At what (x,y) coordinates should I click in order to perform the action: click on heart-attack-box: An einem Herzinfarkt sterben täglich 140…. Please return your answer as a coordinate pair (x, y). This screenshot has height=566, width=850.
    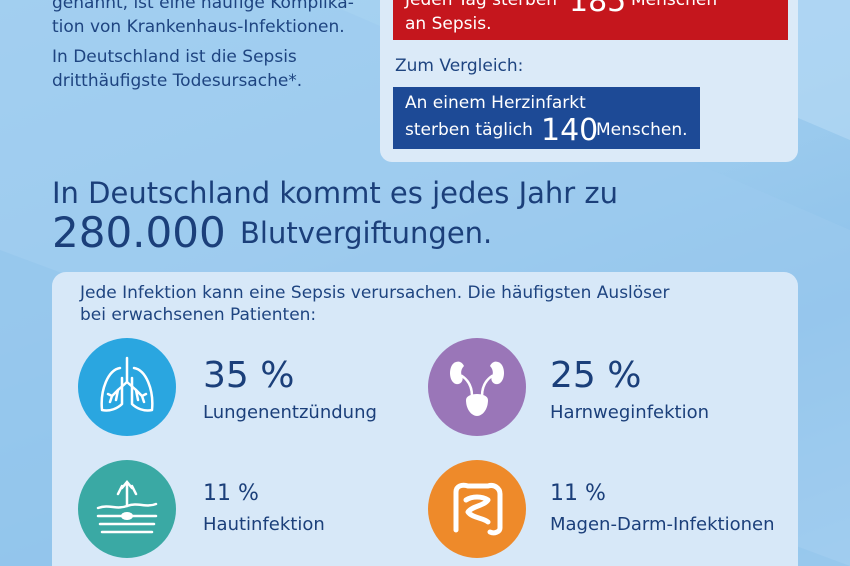
    Looking at the image, I should click on (546, 118).